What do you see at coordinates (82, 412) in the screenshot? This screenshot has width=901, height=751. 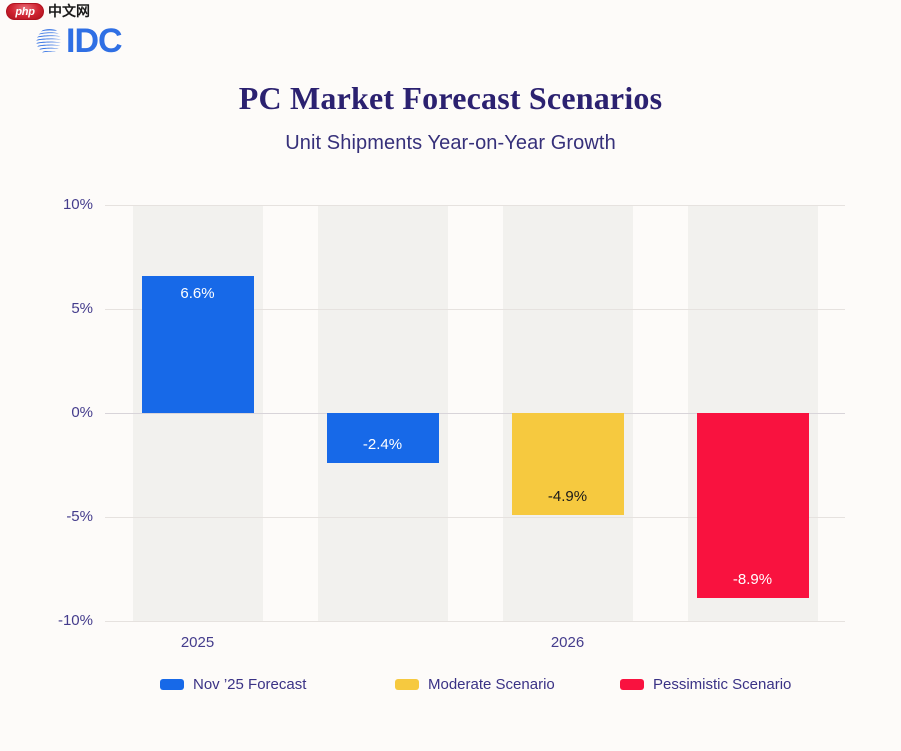 I see `y-axis-tick-label: 0%` at bounding box center [82, 412].